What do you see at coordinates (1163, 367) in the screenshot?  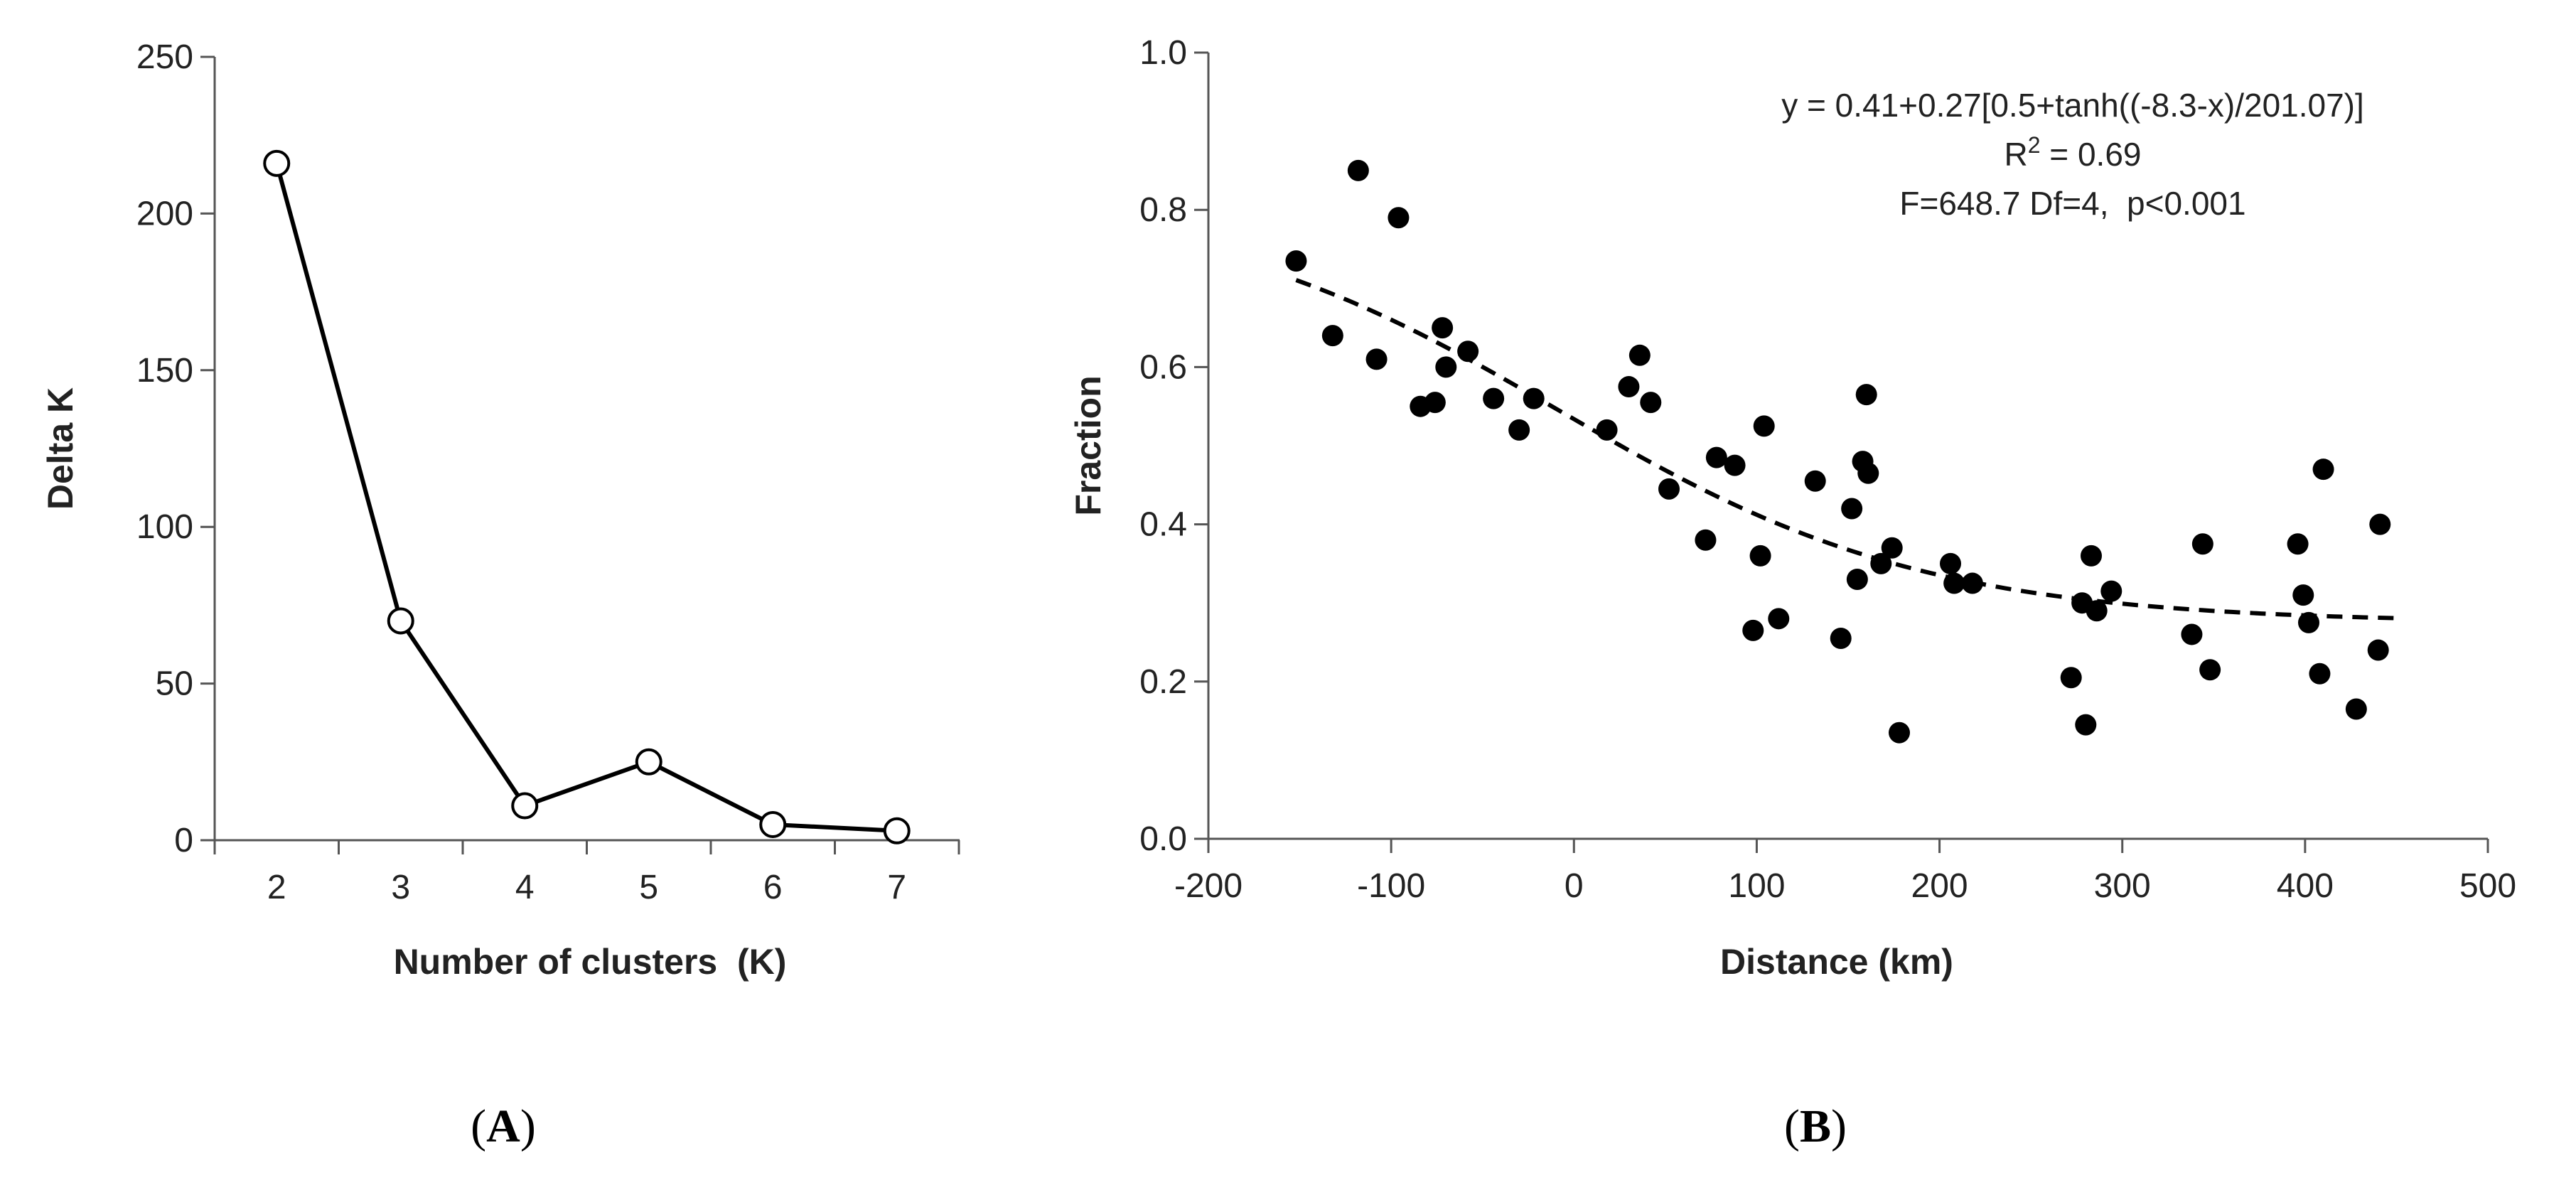 I see `chart-b-ytick-label: 0.6` at bounding box center [1163, 367].